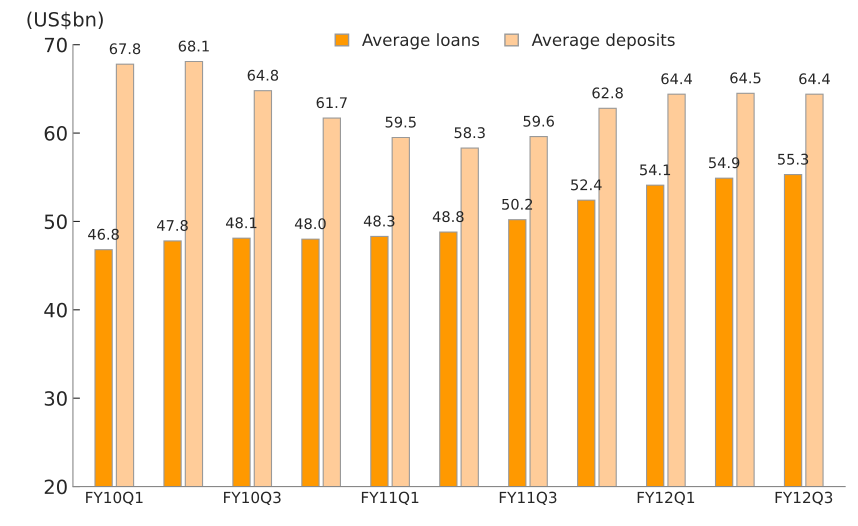 The image size is (858, 526). What do you see at coordinates (125, 48) in the screenshot?
I see `data-label: 67.8` at bounding box center [125, 48].